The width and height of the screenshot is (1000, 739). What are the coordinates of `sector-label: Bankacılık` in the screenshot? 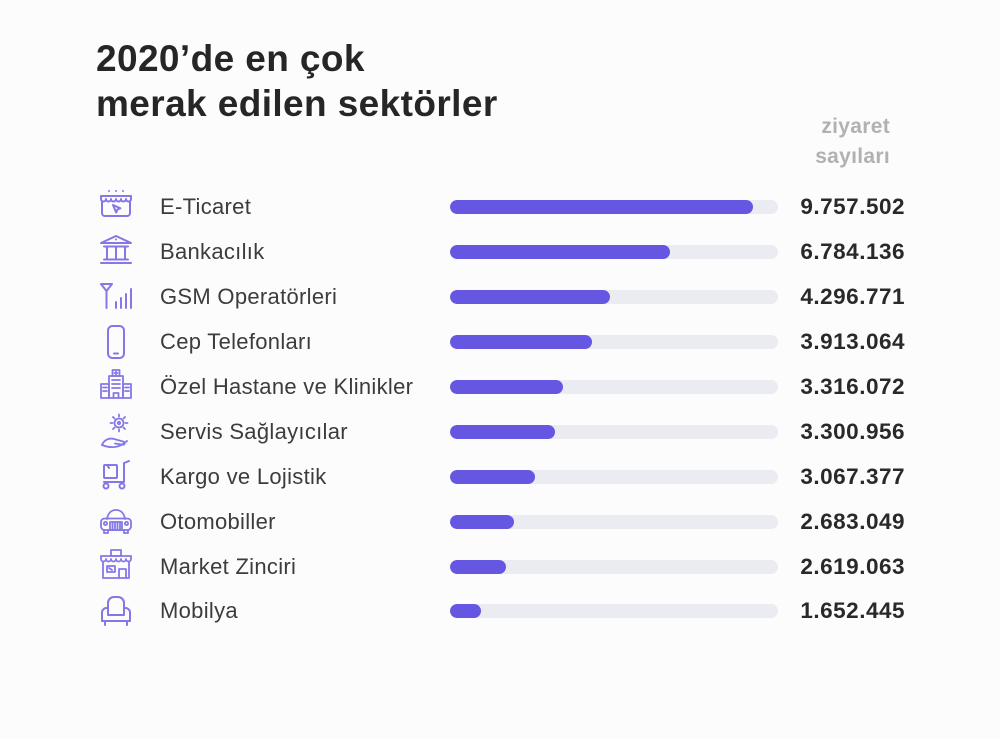 It's located at (212, 252).